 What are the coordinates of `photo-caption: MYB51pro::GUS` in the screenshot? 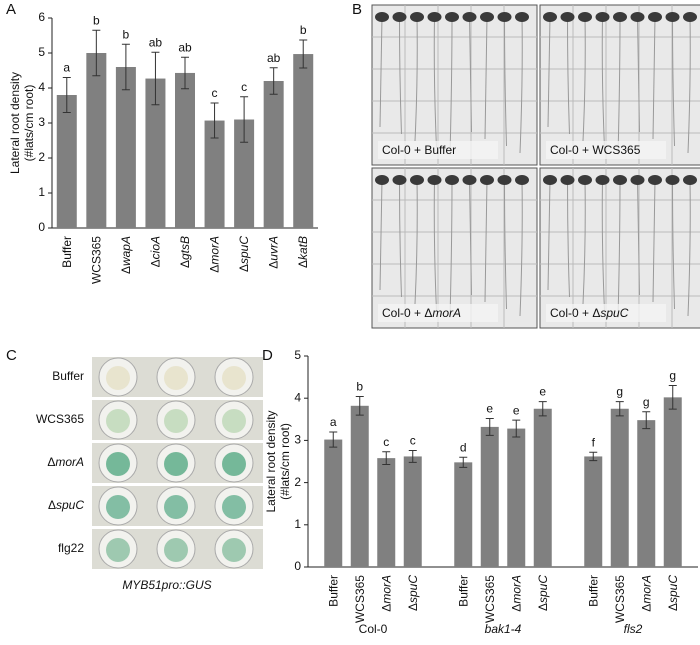 It's located at (166, 585).